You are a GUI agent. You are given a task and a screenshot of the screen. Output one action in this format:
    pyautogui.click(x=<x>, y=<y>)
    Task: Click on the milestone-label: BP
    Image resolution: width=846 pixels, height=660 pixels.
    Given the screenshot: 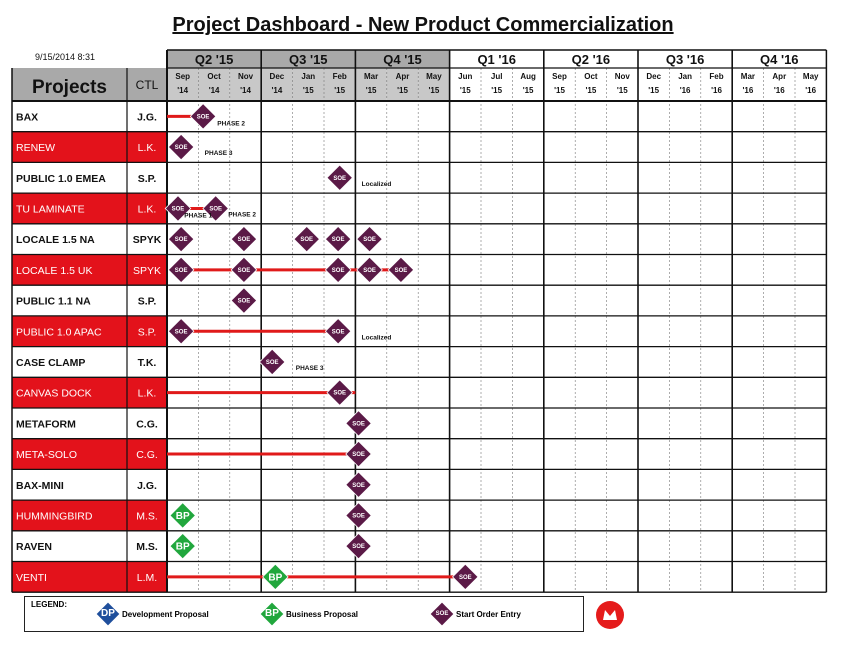 What is the action you would take?
    pyautogui.click(x=183, y=547)
    